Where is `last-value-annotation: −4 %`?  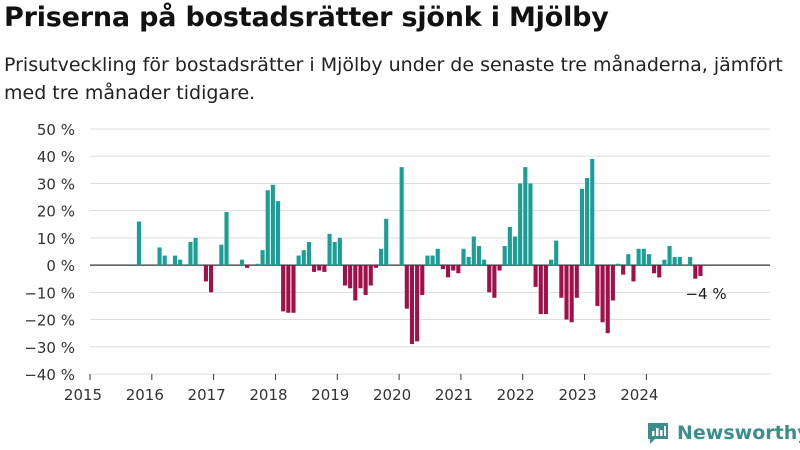
last-value-annotation: −4 % is located at coordinates (705, 294).